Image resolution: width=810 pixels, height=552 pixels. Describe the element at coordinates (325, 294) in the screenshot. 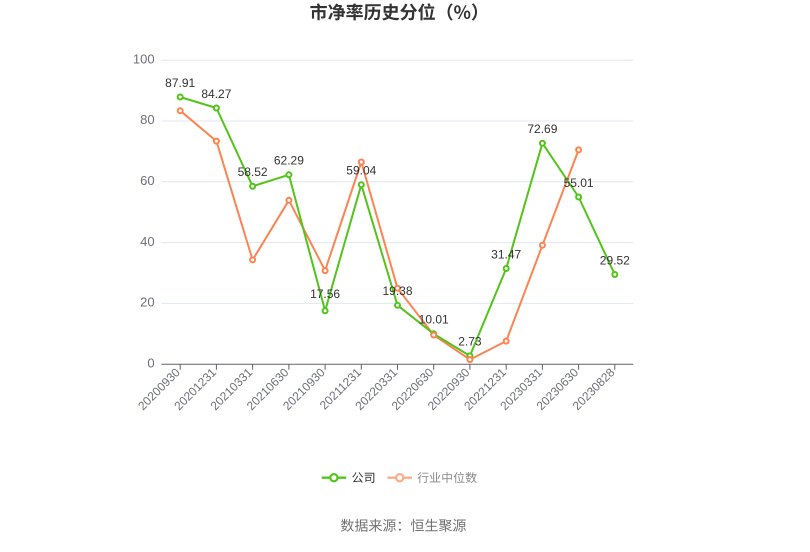

I see `svg-text: 17.56` at that location.